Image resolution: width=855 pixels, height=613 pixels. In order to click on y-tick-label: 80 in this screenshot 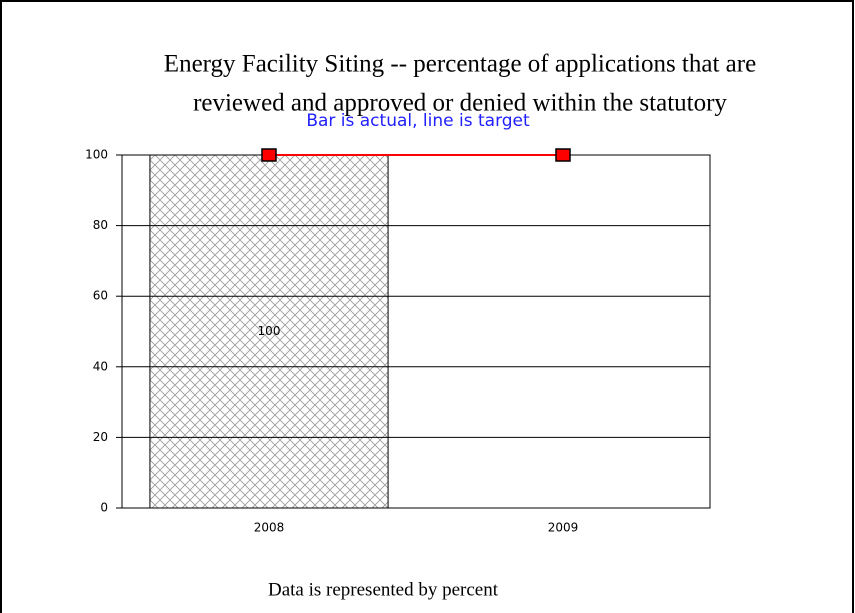, I will do `click(100, 225)`.